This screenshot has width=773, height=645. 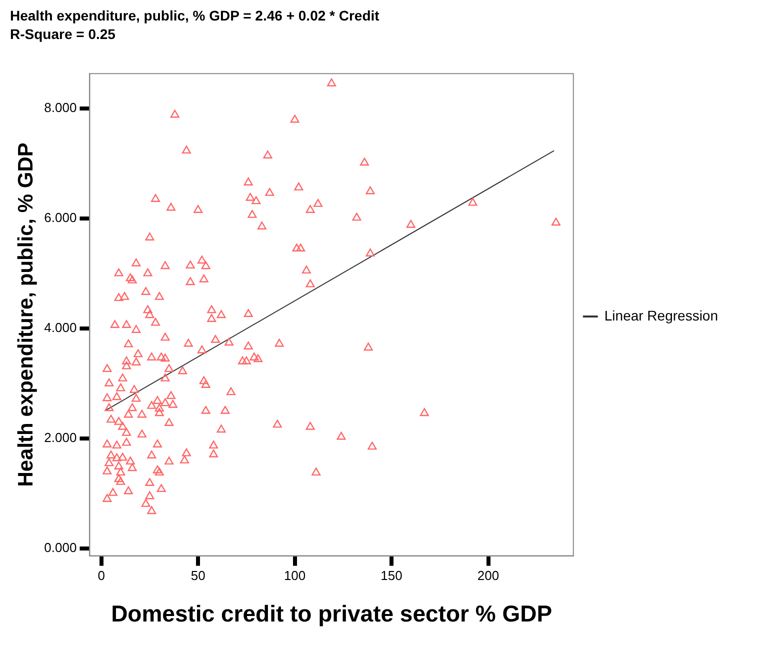 I want to click on legend-label: Linear Regression, so click(x=661, y=315).